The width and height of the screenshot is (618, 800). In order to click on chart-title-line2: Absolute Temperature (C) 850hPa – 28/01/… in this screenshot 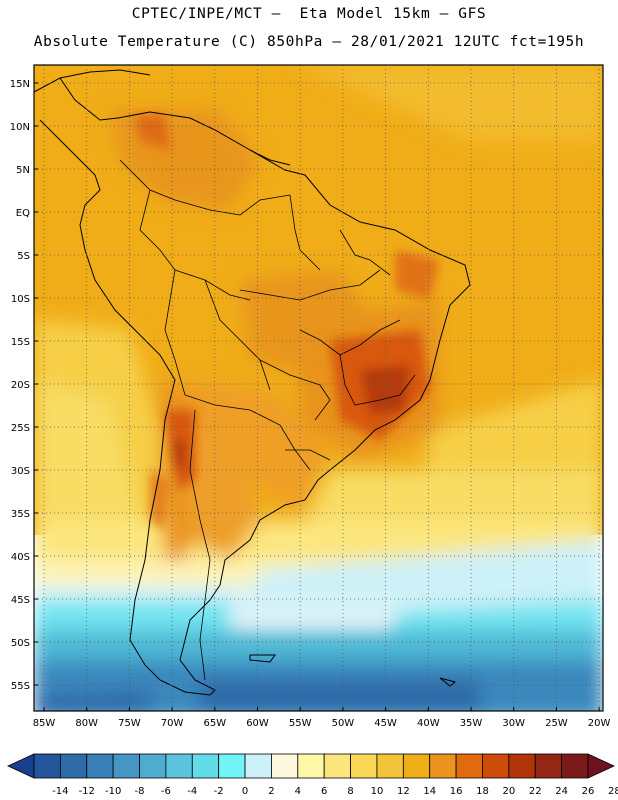, I will do `click(309, 42)`.